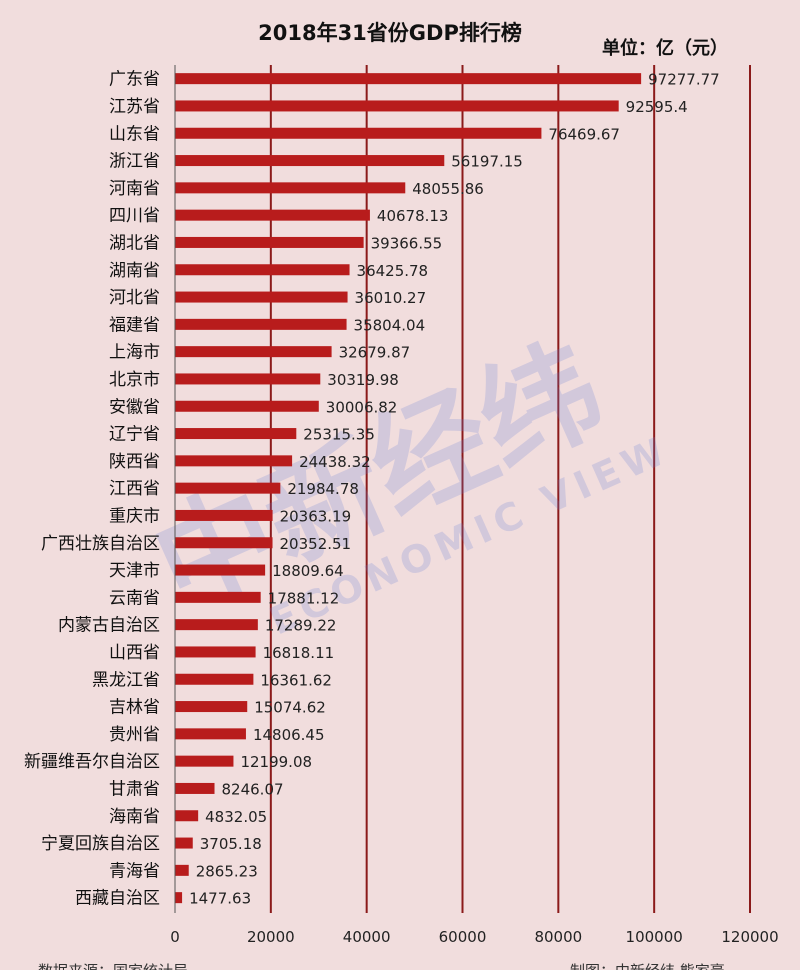 The image size is (800, 970). Describe the element at coordinates (296, 680) in the screenshot. I see `value-label: 16361.62` at that location.